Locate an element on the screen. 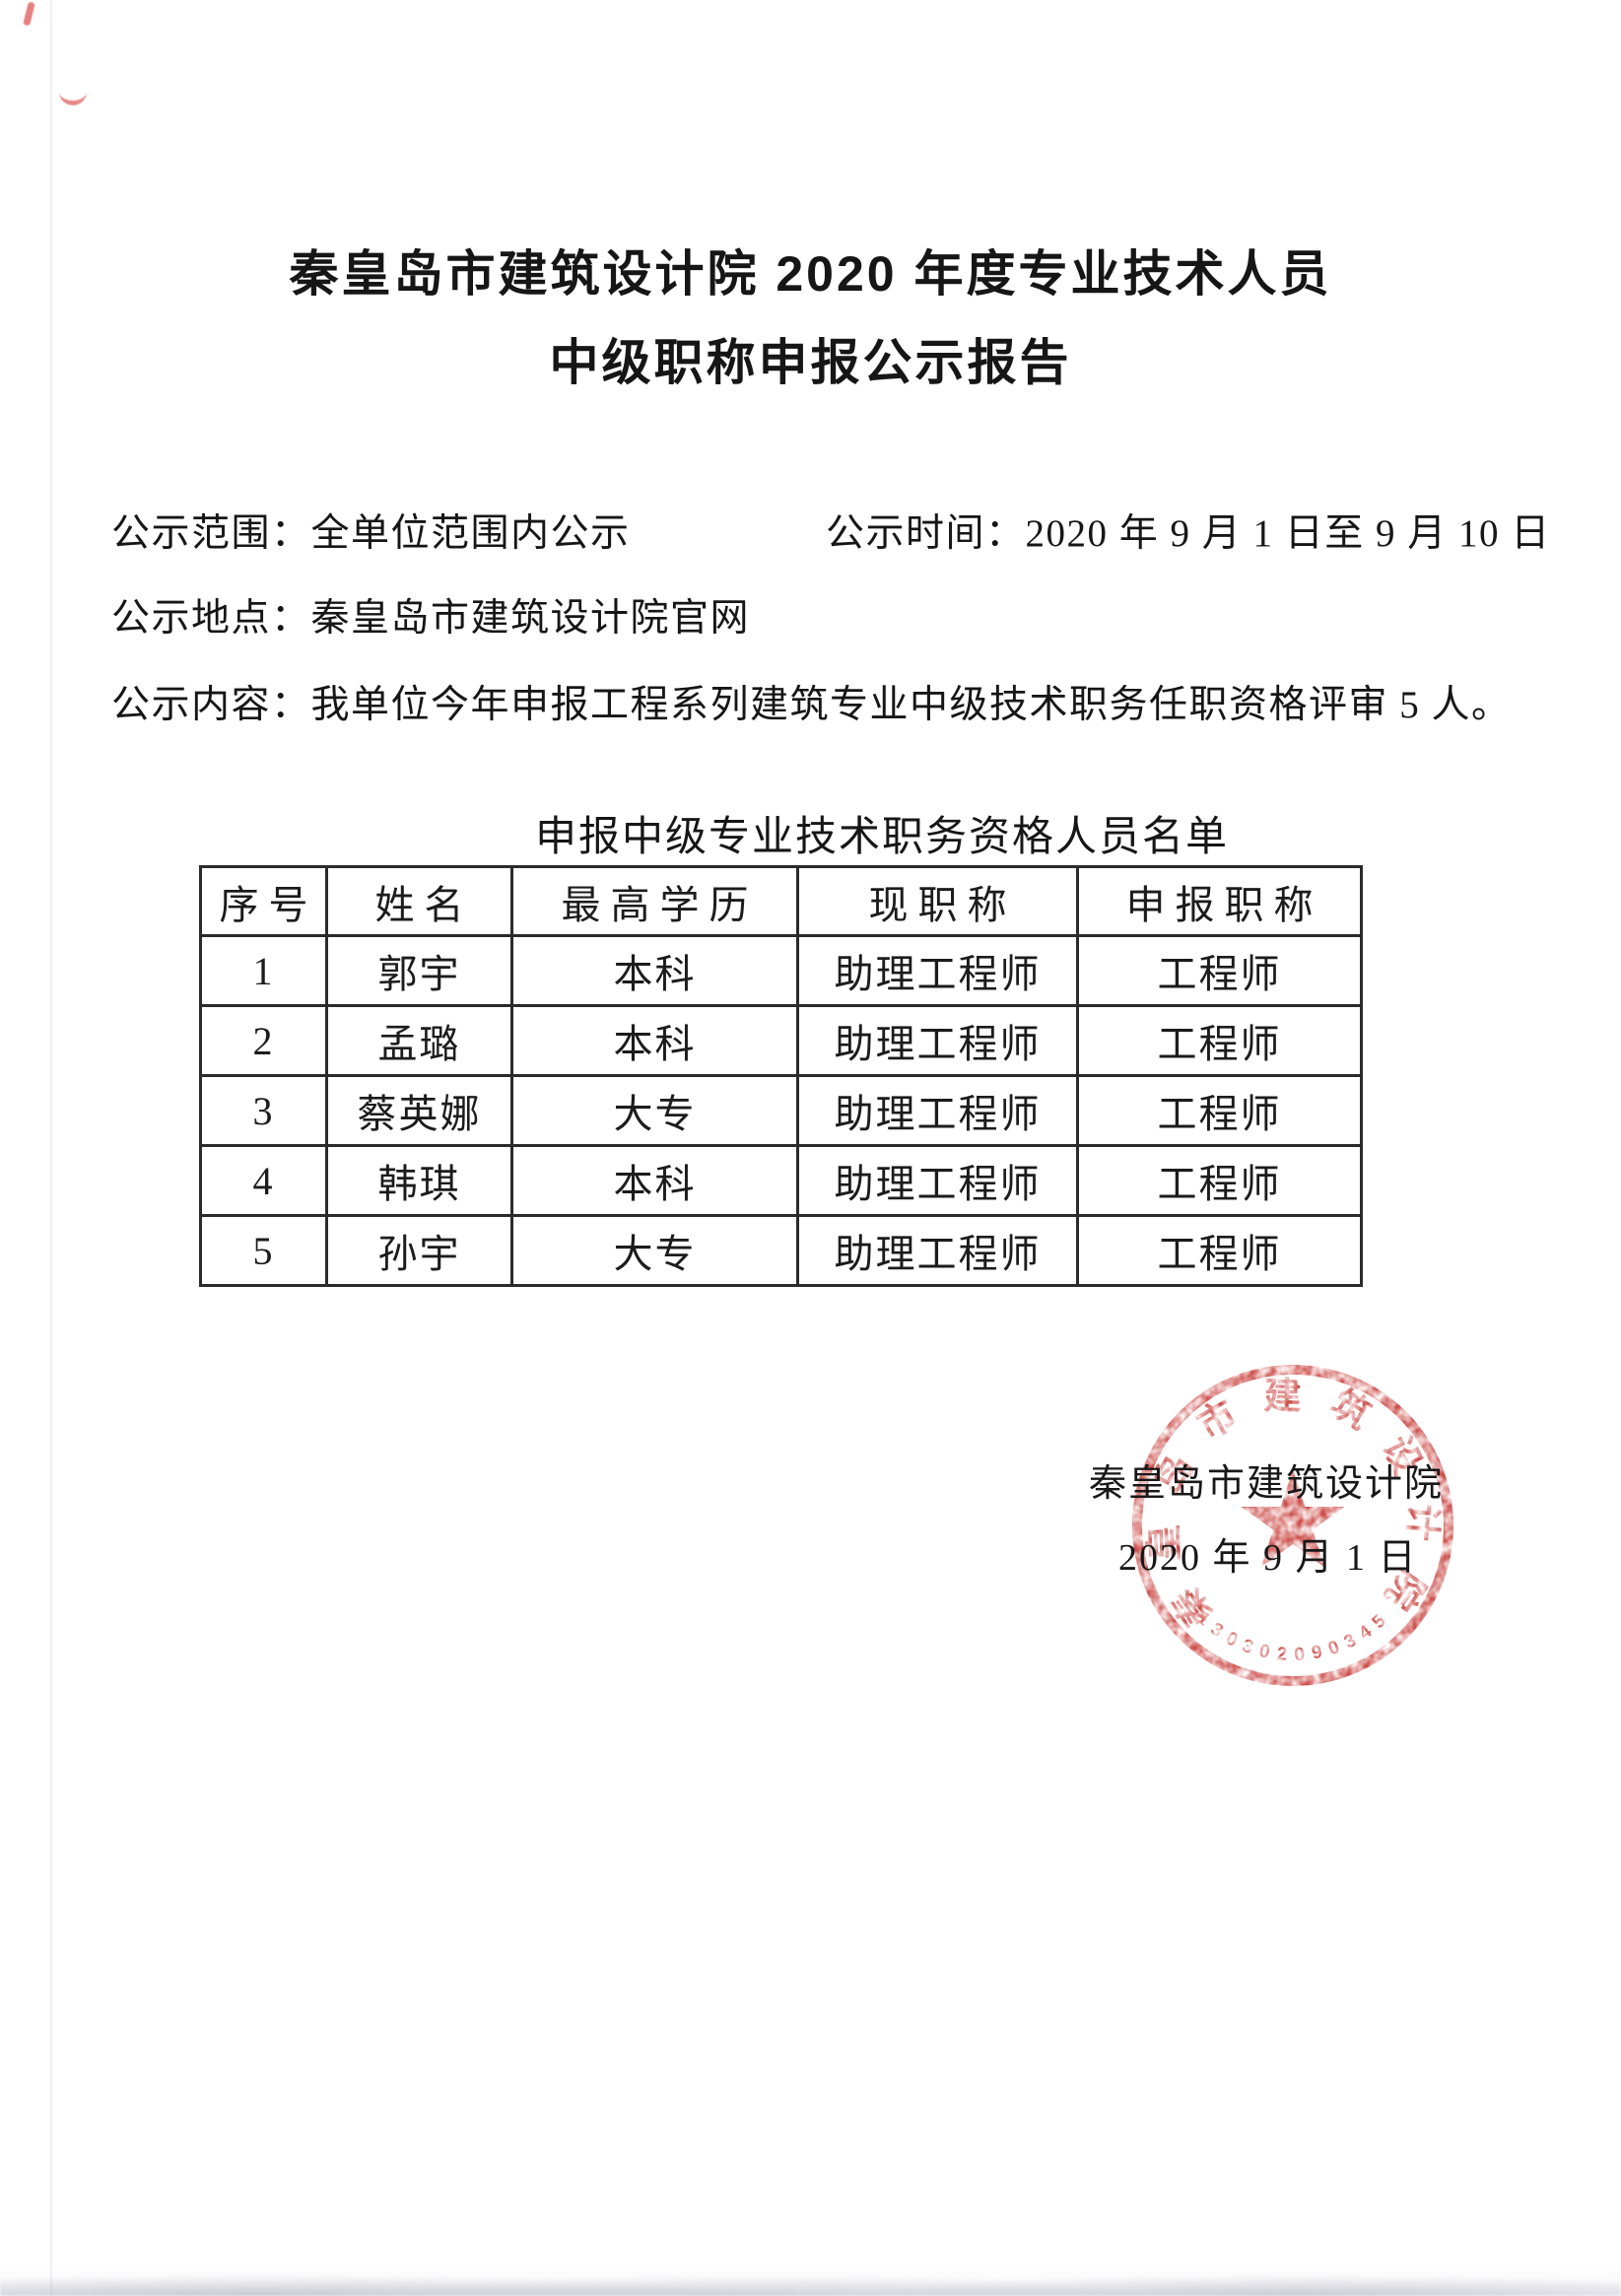 The height and width of the screenshot is (2296, 1621). scope-line: 公示范围：全单位范围内公示 is located at coordinates (371, 530).